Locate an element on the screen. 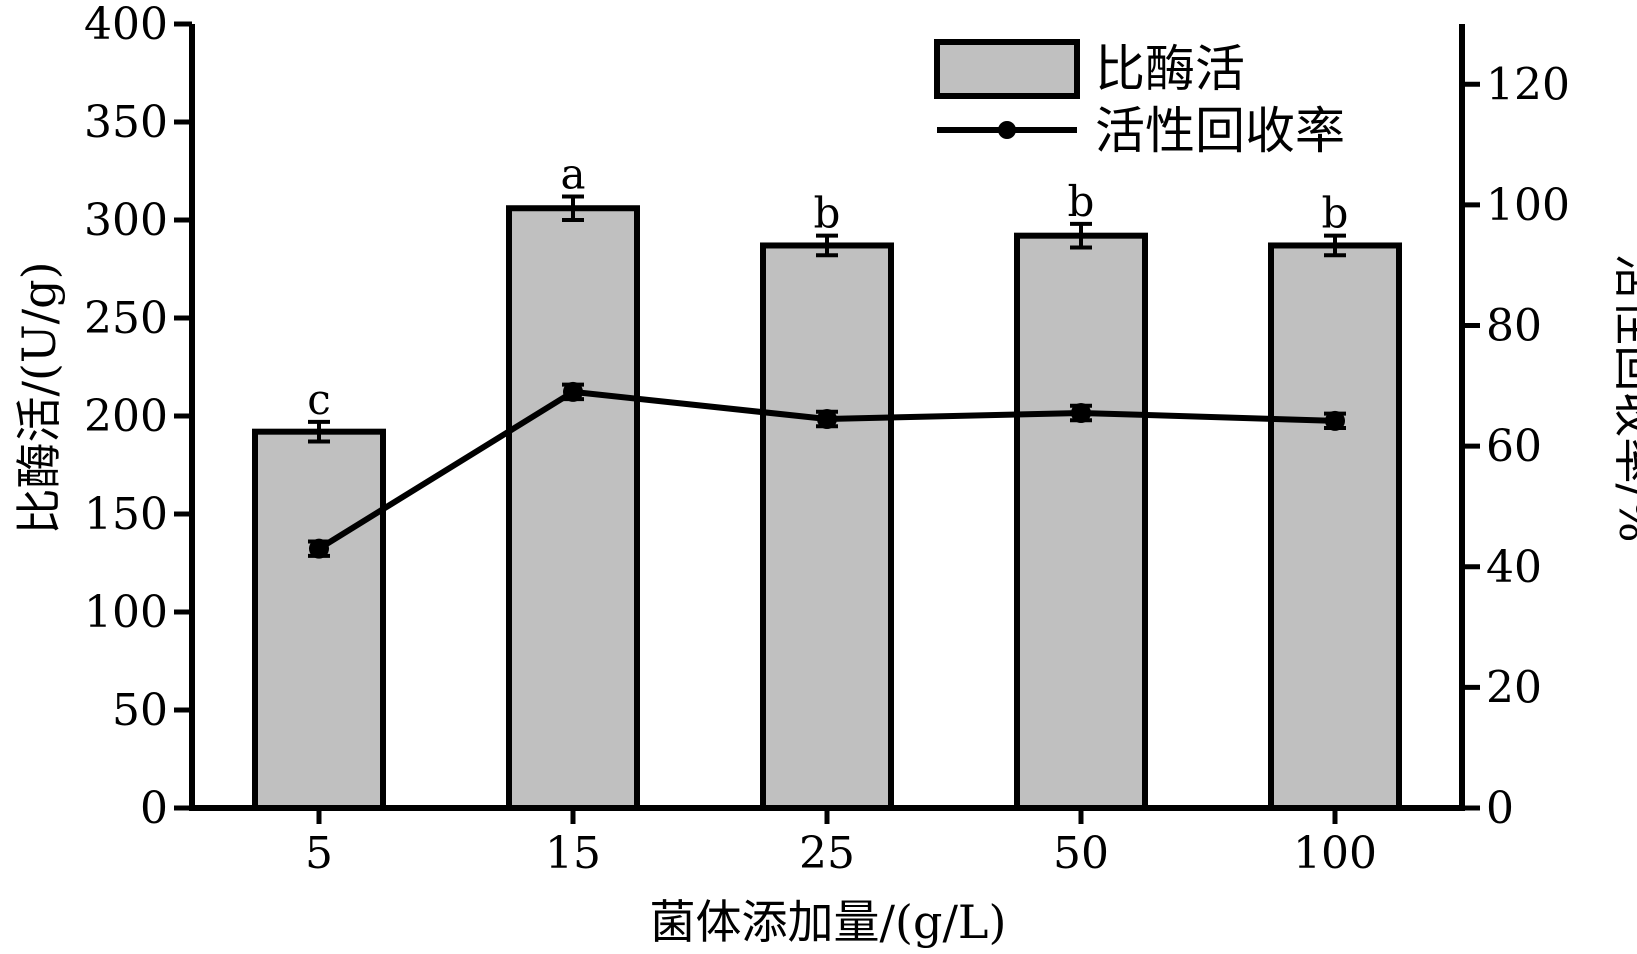 This screenshot has height=954, width=1637. legend-line-label: 活性回收率 is located at coordinates (1220, 131).